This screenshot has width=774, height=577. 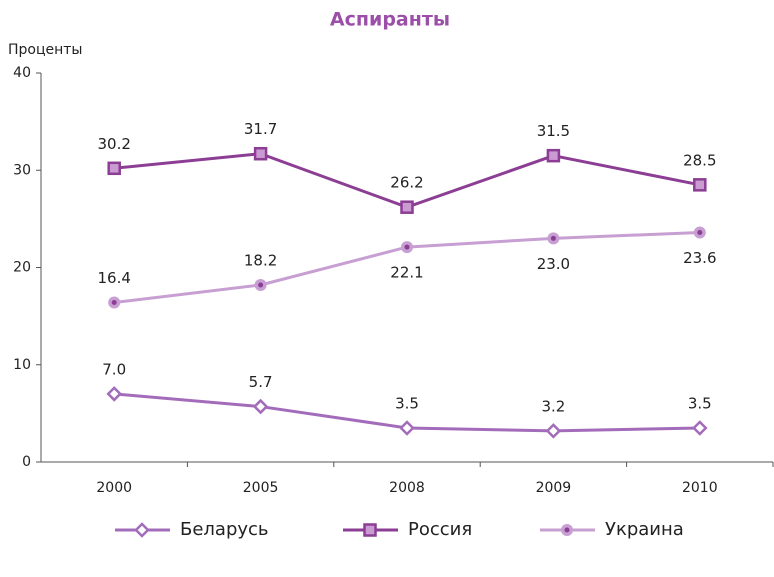 I want to click on y-tick-label: 20, so click(x=22, y=268).